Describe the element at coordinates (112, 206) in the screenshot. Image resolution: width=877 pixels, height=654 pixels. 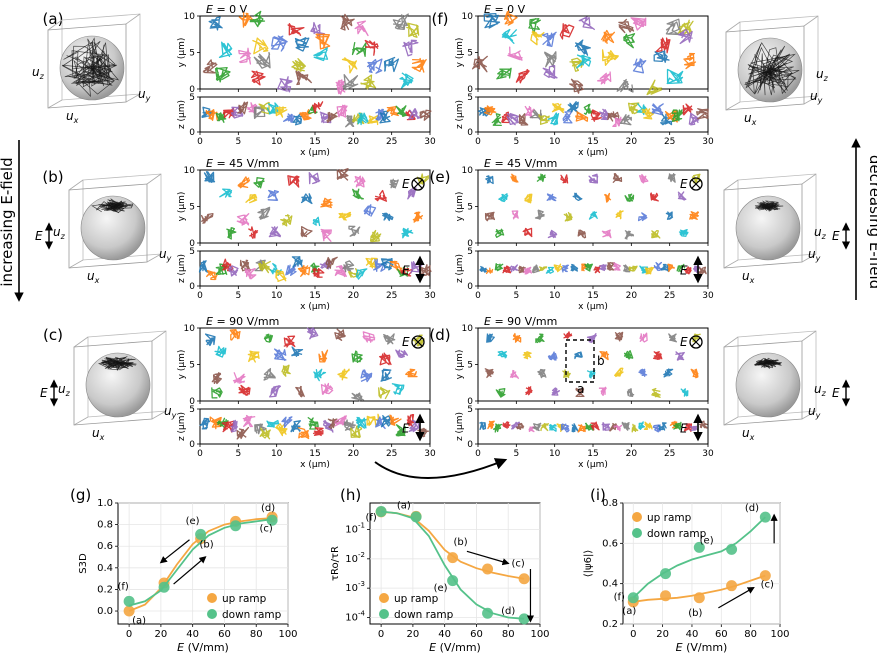
I see `orientation-trajectory` at that location.